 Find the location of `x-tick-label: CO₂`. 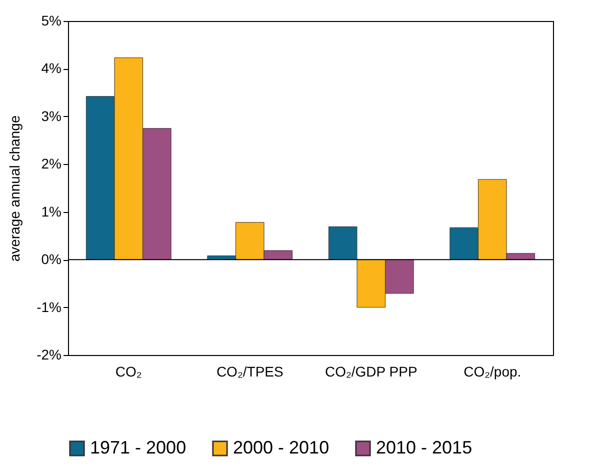

x-tick-label: CO₂ is located at coordinates (128, 372).